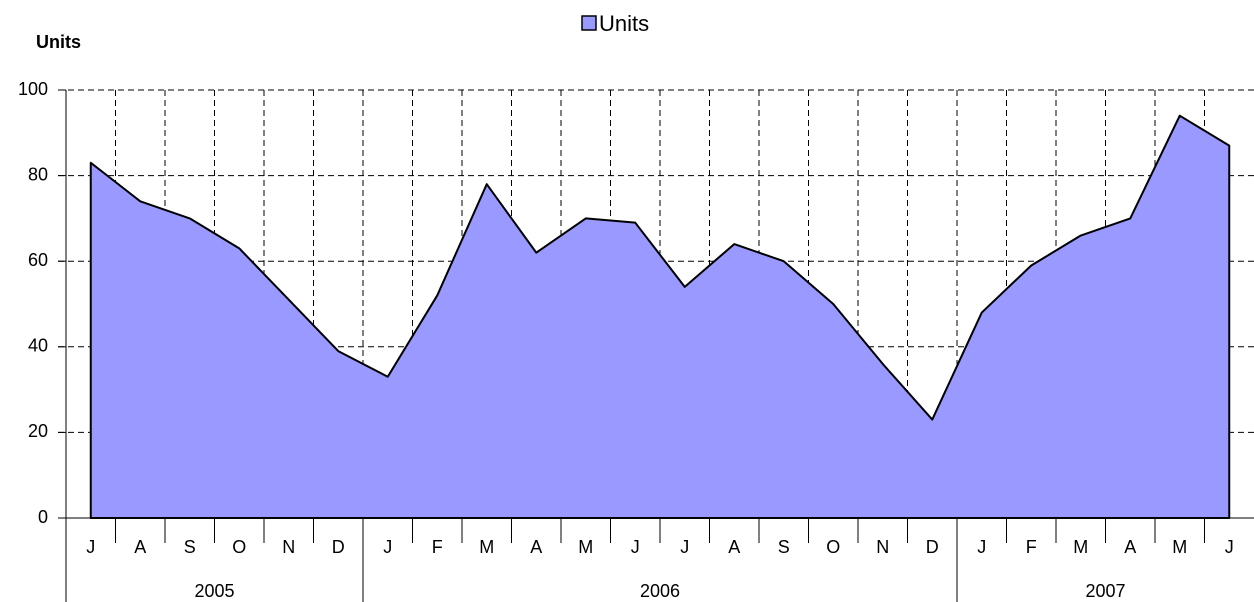  What do you see at coordinates (214, 591) in the screenshot?
I see `group-label: 2005` at bounding box center [214, 591].